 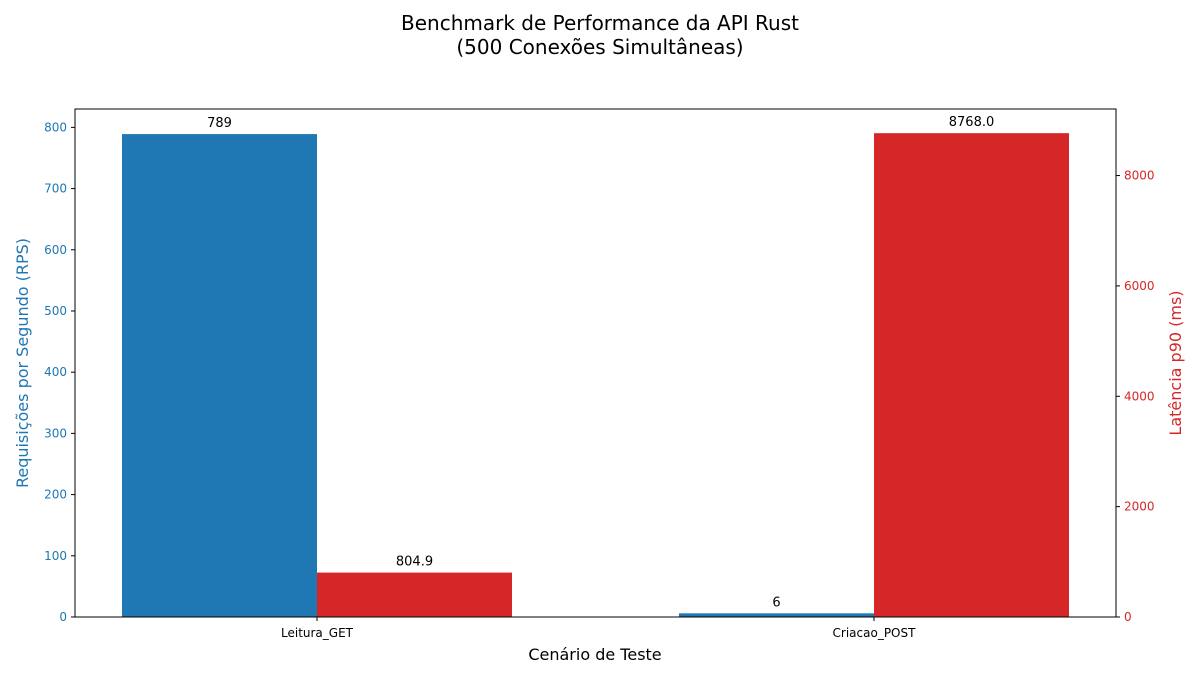 I want to click on chart-title-line-1: Benchmark de Performance da API Rust, so click(x=600, y=23).